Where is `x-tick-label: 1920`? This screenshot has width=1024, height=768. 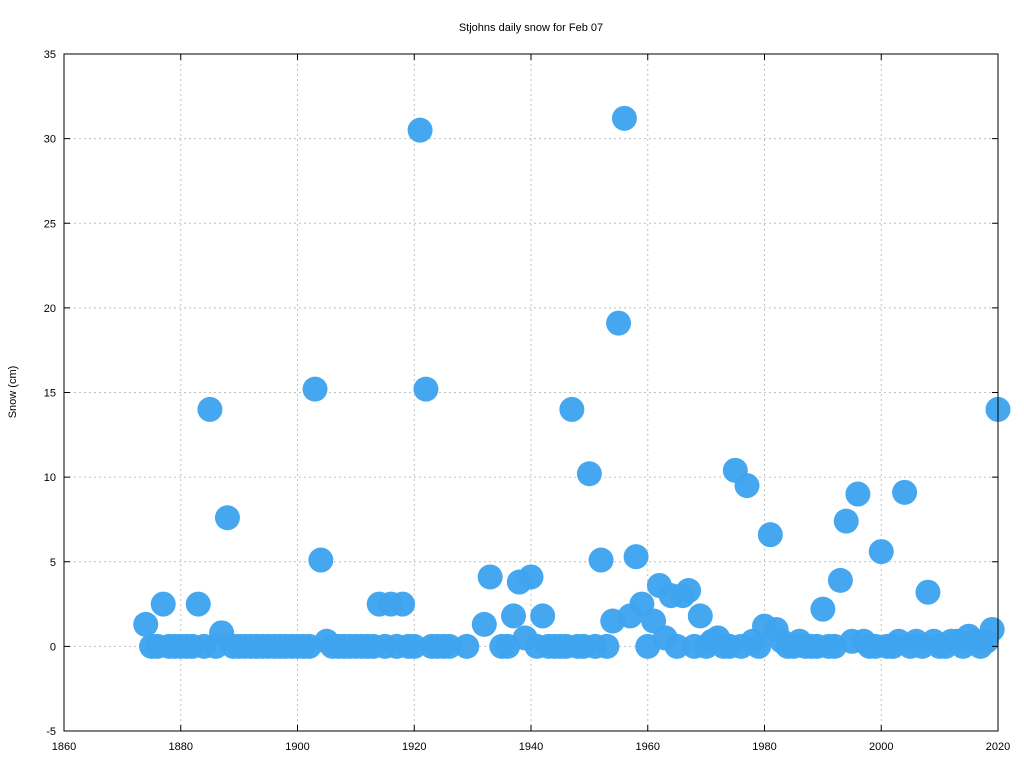
x-tick-label: 1920 is located at coordinates (414, 747).